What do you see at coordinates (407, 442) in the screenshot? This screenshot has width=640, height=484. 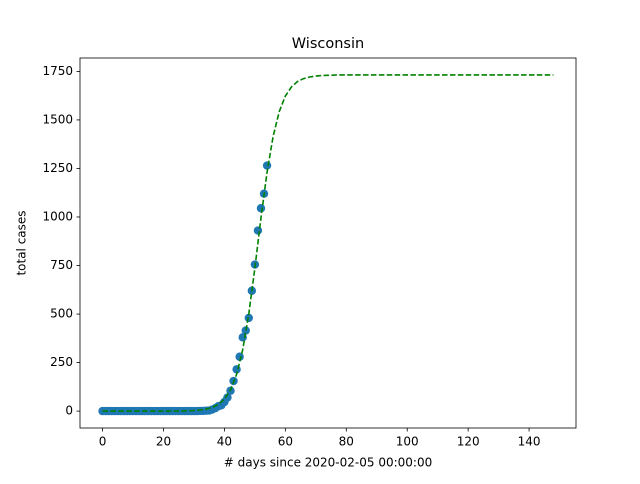 I see `x-tick-label: 100` at bounding box center [407, 442].